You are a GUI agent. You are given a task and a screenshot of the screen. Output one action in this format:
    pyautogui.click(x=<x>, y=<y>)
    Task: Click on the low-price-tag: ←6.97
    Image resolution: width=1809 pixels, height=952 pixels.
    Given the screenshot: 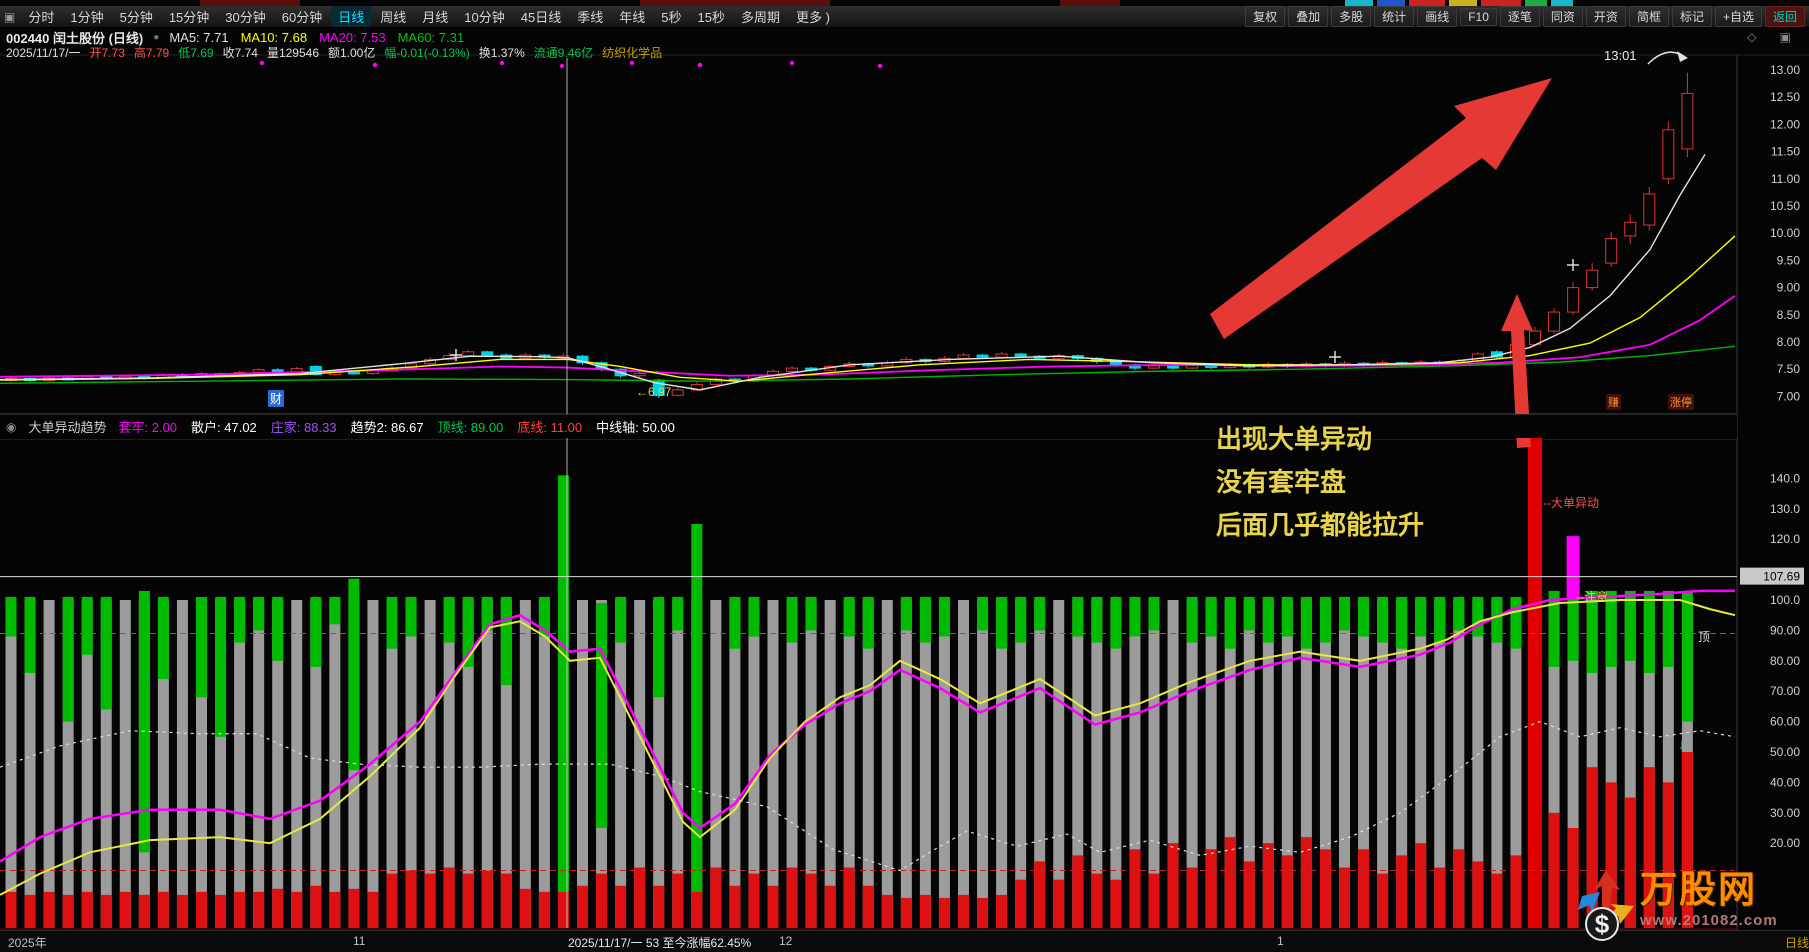 What is the action you would take?
    pyautogui.click(x=654, y=392)
    